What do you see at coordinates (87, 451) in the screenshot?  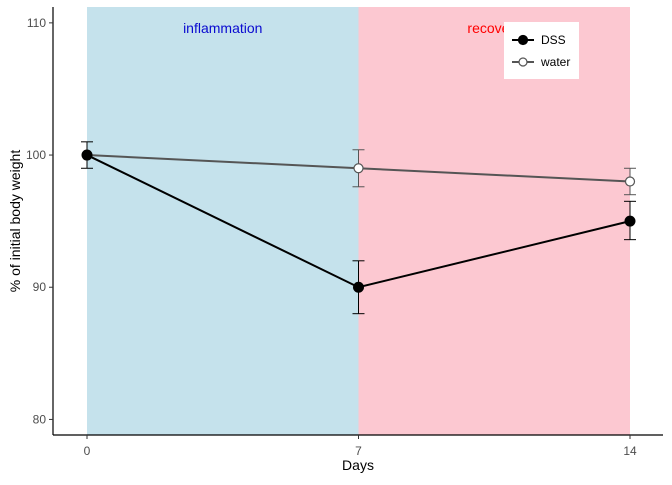 I see `x-tick-label: 0` at bounding box center [87, 451].